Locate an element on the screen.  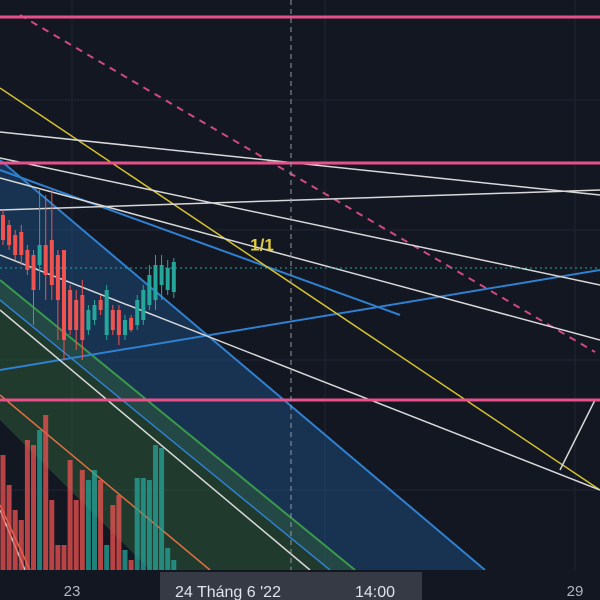
annotation: 1/1 is located at coordinates (262, 244).